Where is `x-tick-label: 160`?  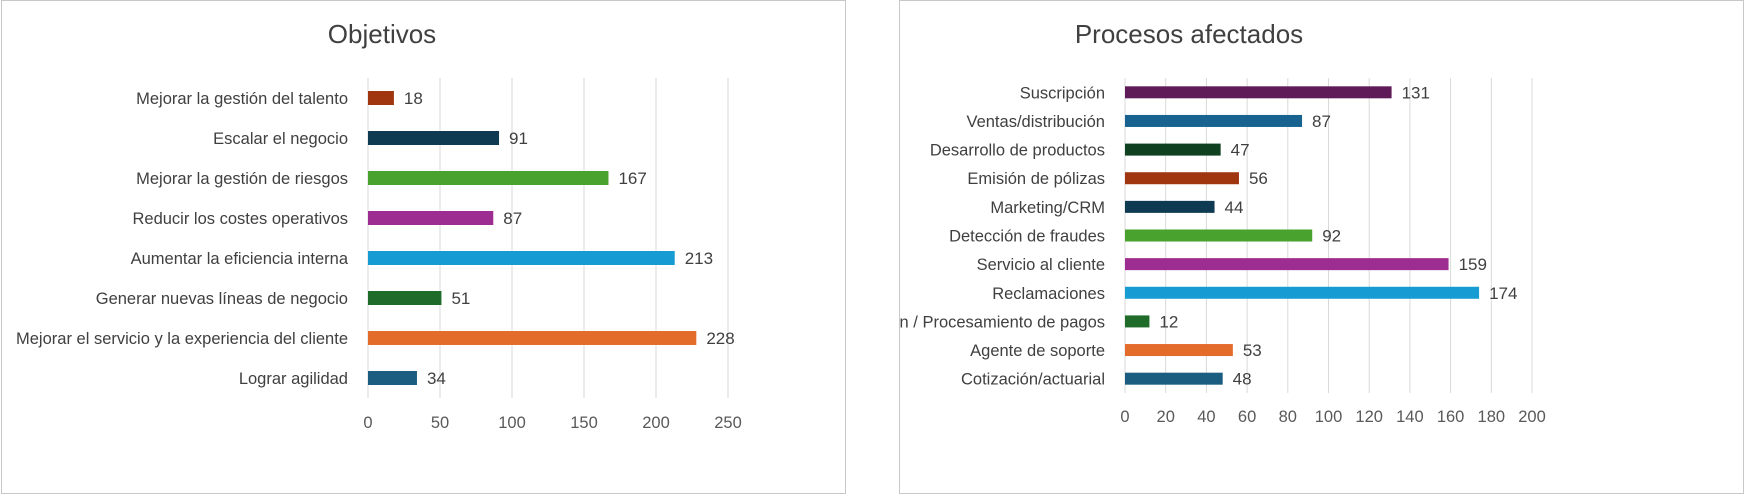 x-tick-label: 160 is located at coordinates (1451, 417).